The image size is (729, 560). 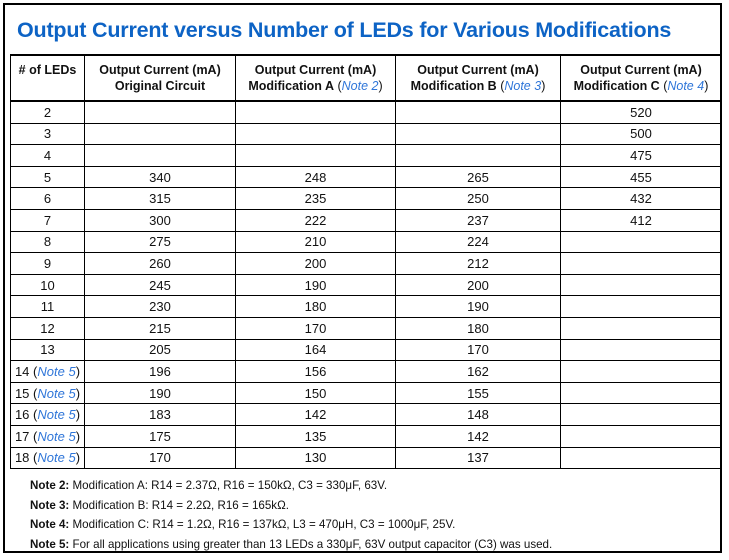 I want to click on table-row: 3 500, so click(x=365, y=134).